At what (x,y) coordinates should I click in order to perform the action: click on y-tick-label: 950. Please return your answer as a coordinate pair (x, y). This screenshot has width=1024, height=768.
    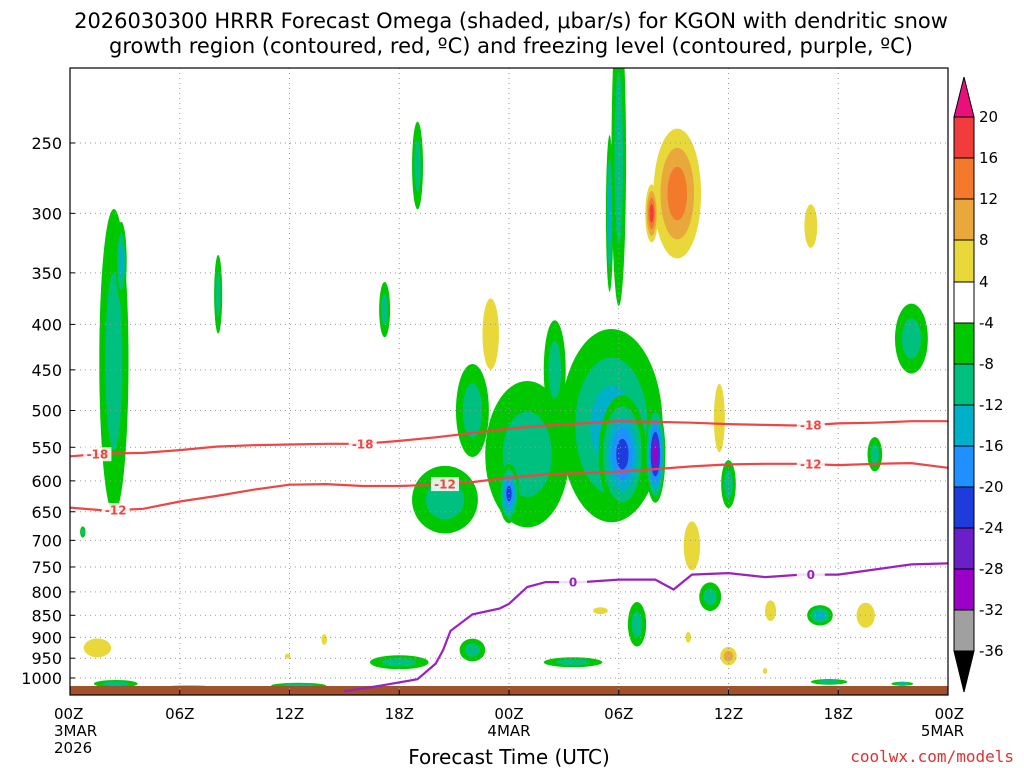
    Looking at the image, I should click on (46, 658).